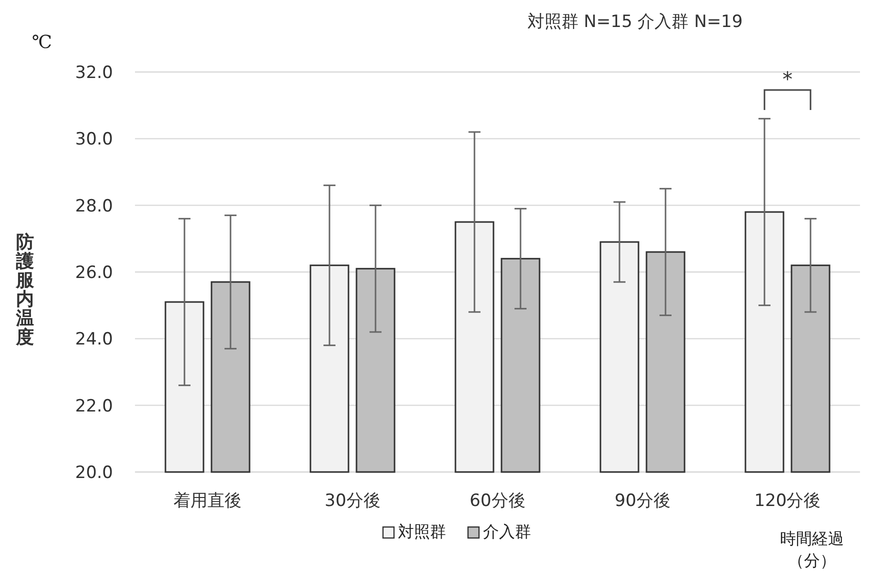 The width and height of the screenshot is (870, 574). Describe the element at coordinates (507, 531) in the screenshot. I see `legend-label: 介入群` at that location.